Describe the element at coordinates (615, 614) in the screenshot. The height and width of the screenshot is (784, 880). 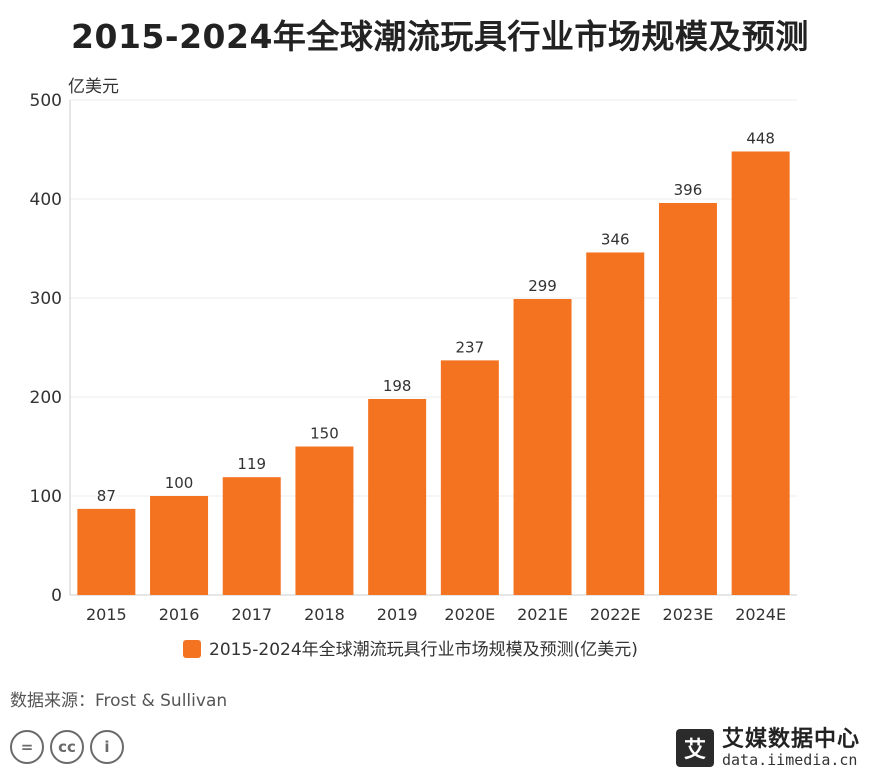
I see `x-tick-label: 2022E` at that location.